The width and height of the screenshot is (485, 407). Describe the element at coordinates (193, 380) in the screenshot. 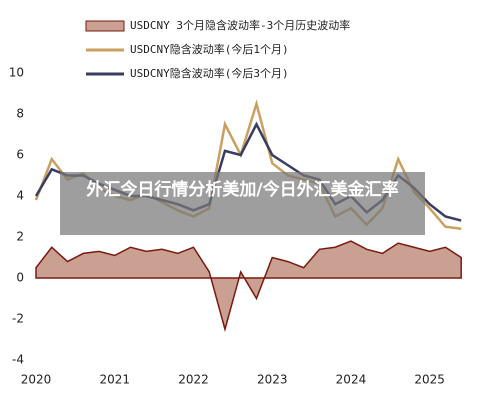

I see `x-tick-label: 2022` at that location.